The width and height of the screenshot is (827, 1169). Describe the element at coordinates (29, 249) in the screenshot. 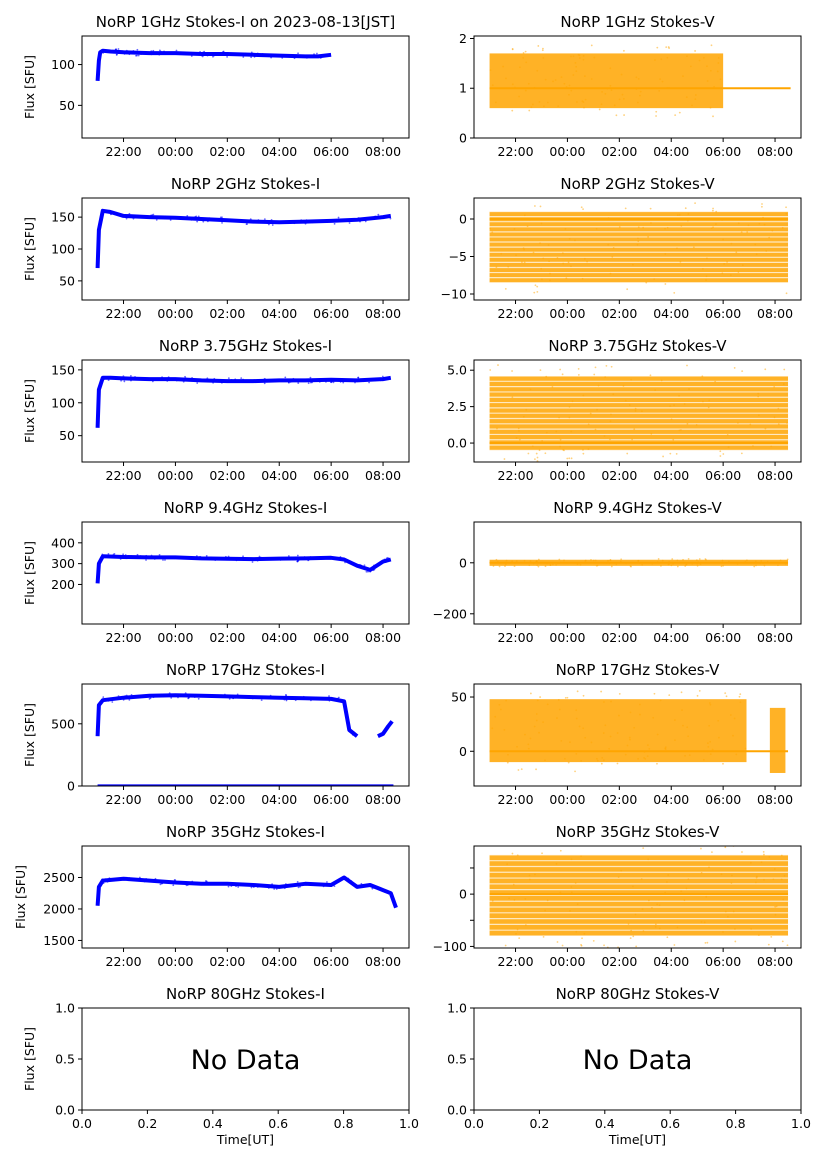

I see `y-axis-label: Flux [SFU]` at that location.